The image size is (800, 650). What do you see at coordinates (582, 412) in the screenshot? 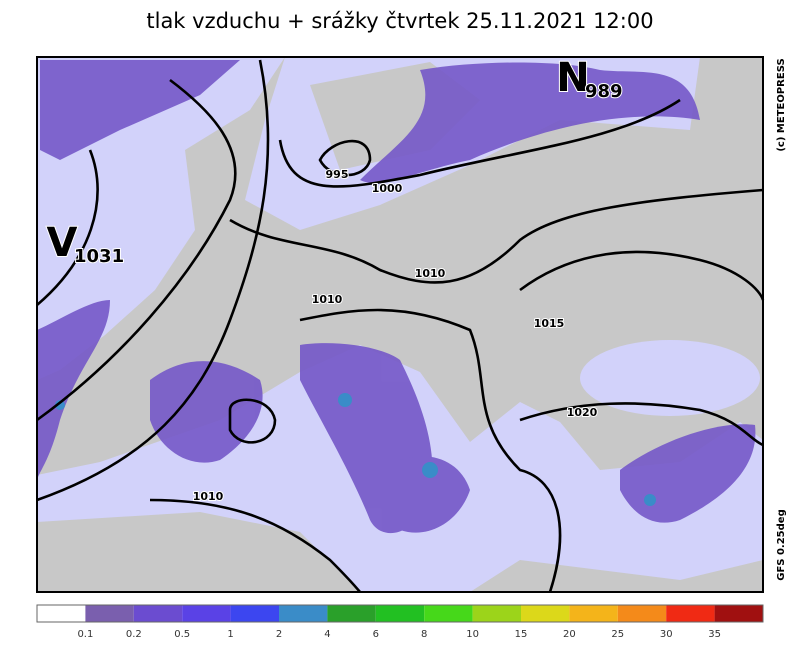
I see `isobar-label: 1020` at bounding box center [582, 412].